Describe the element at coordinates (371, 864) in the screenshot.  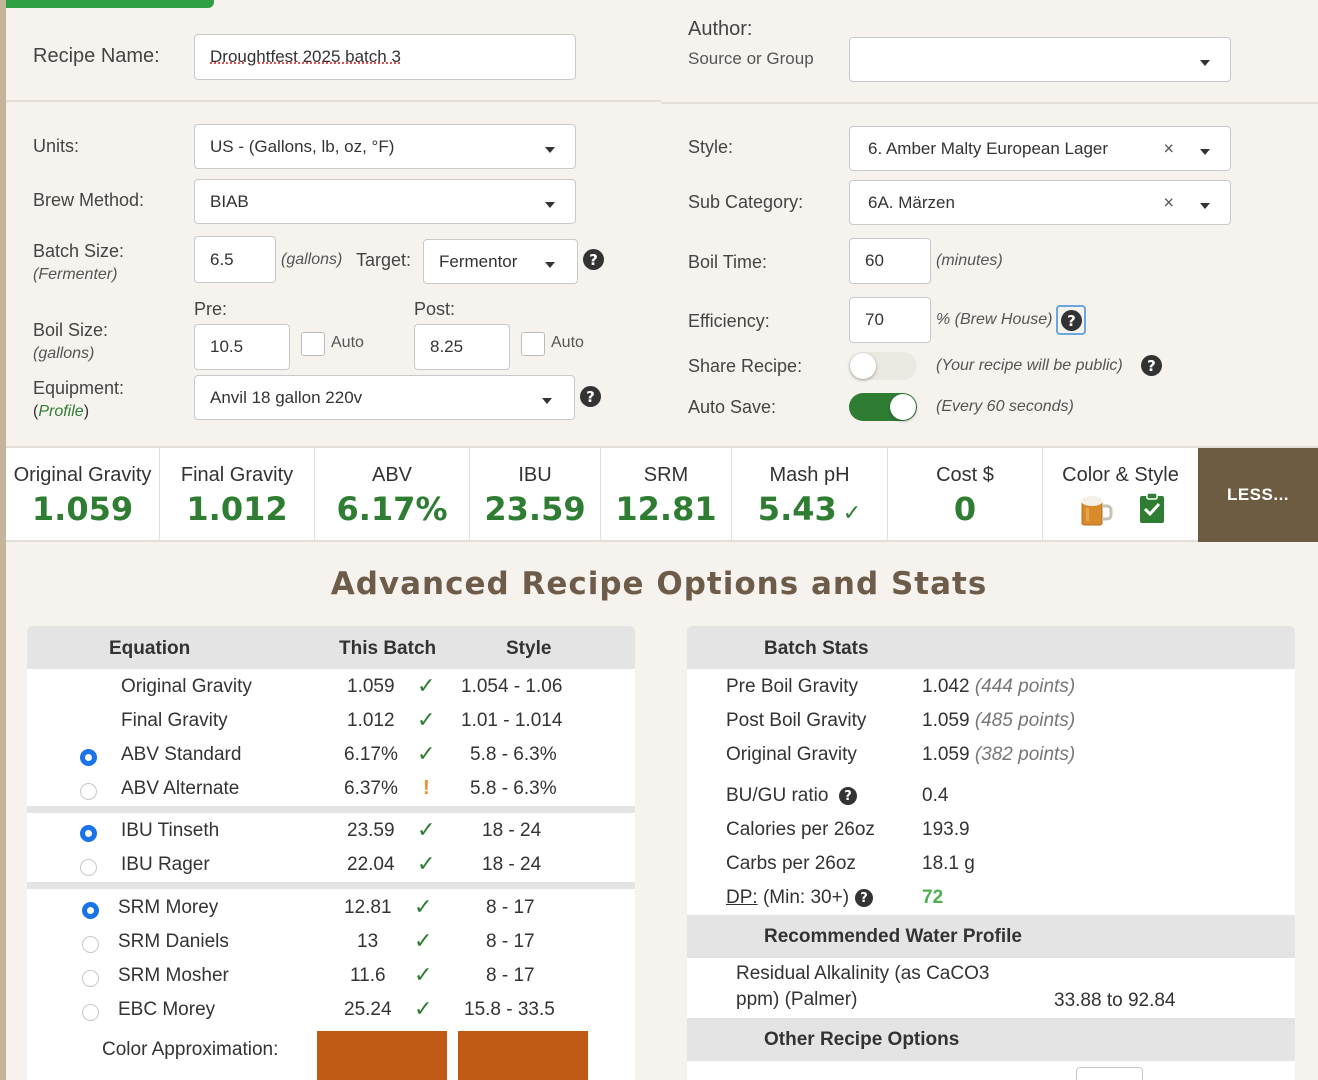
I see `eq-row-batch: 22.04` at that location.